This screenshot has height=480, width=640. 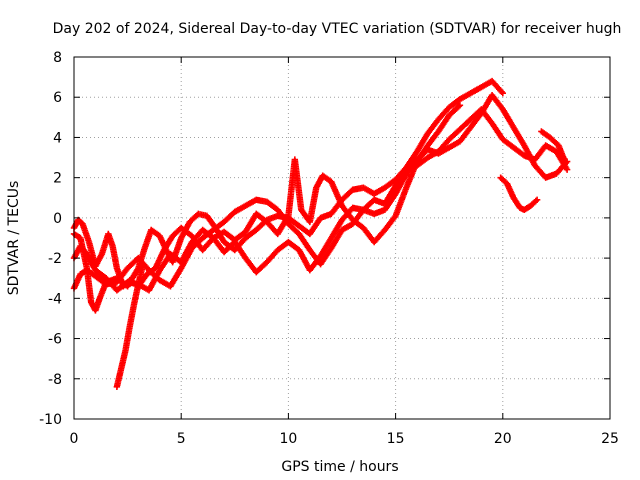 What do you see at coordinates (74, 439) in the screenshot?
I see `x-tick-label: 0` at bounding box center [74, 439].